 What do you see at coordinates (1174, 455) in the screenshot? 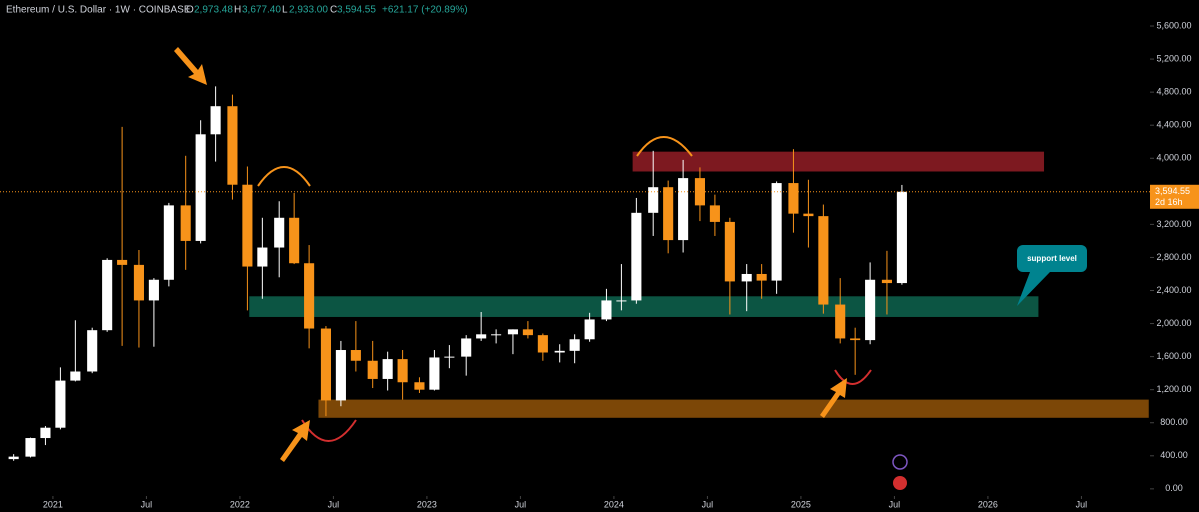
I see `y-tick-label: 400.00` at bounding box center [1174, 455].